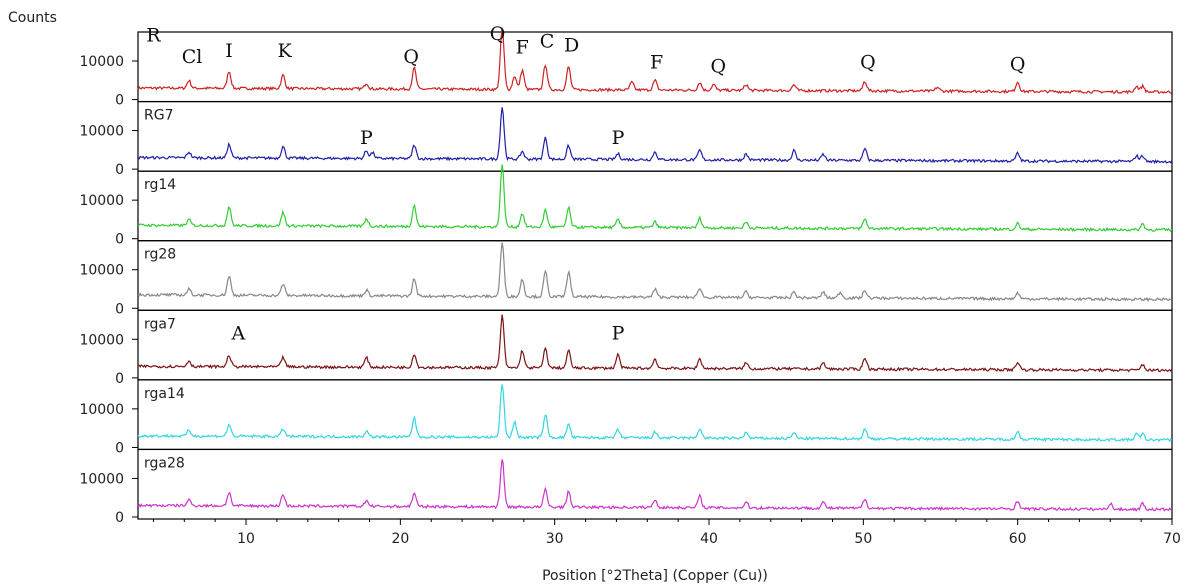 Image resolution: width=1191 pixels, height=585 pixels. What do you see at coordinates (164, 463) in the screenshot?
I see `series-label-rga28: rga28` at bounding box center [164, 463].